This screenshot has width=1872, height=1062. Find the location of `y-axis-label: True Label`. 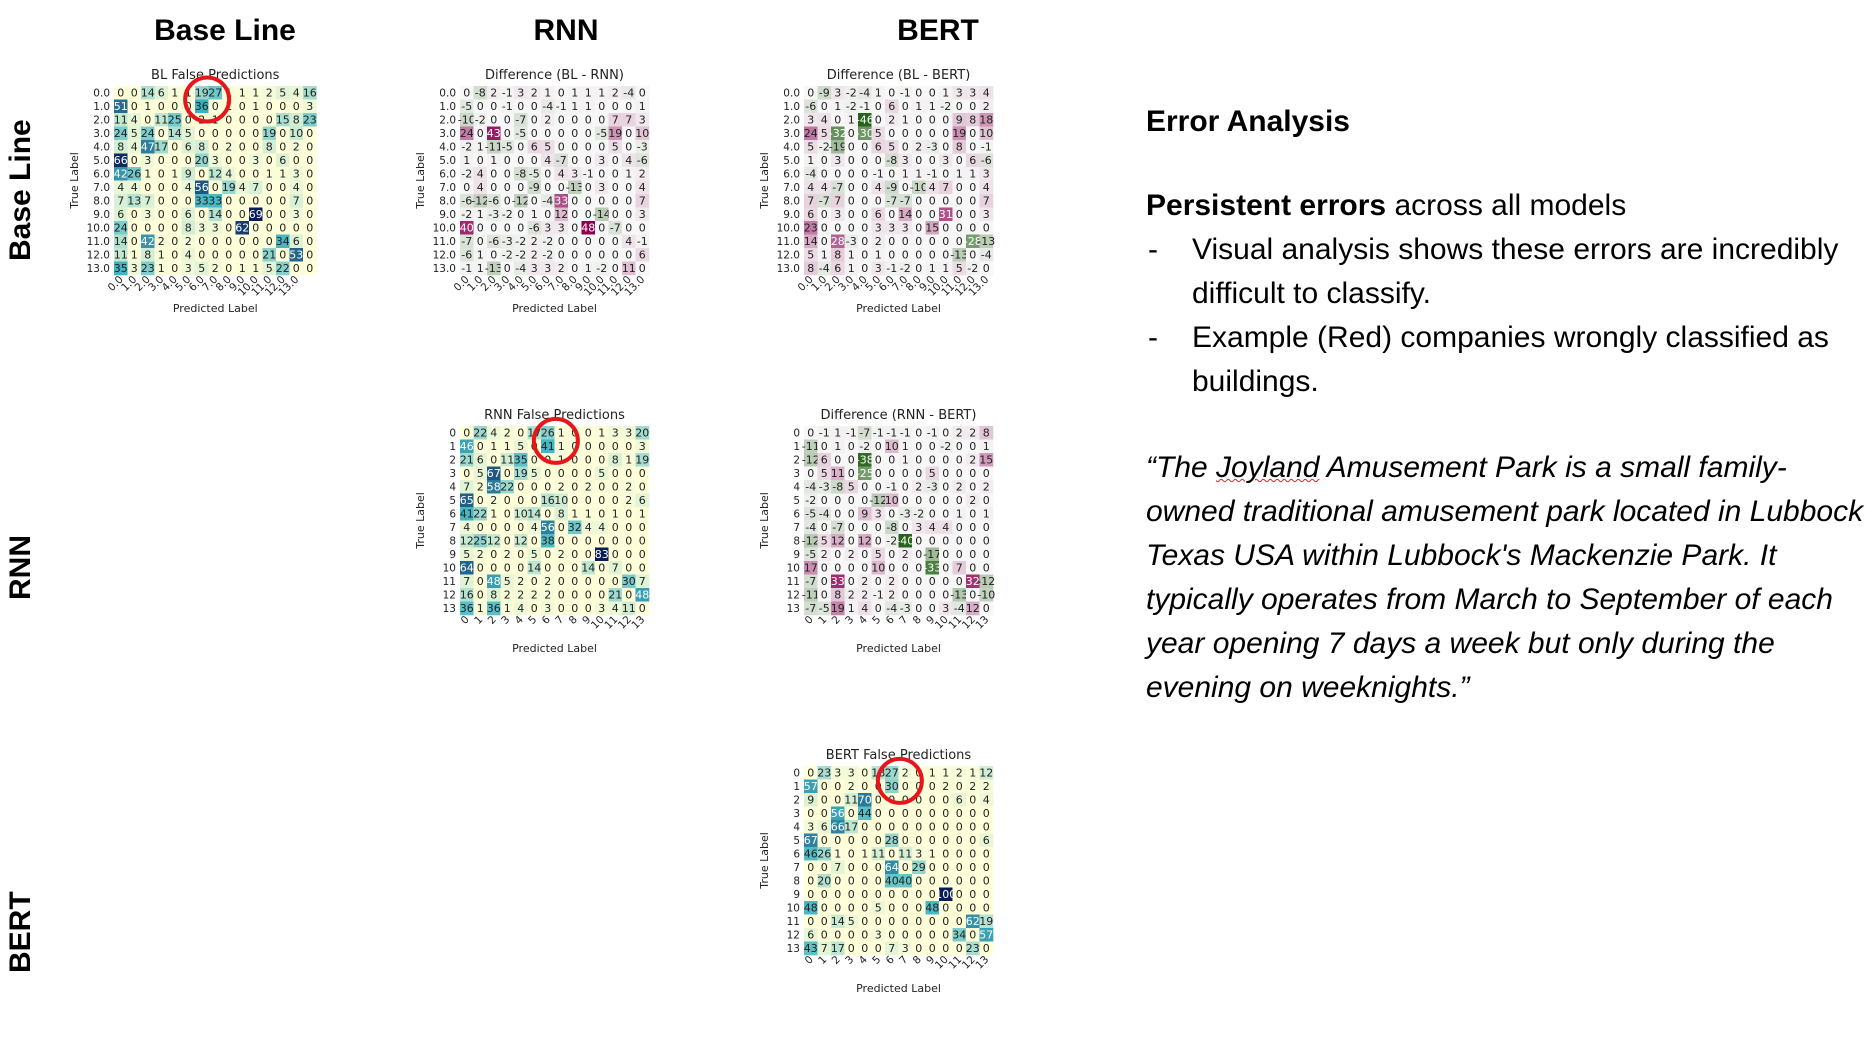

y-axis-label: True Label is located at coordinates (74, 181).